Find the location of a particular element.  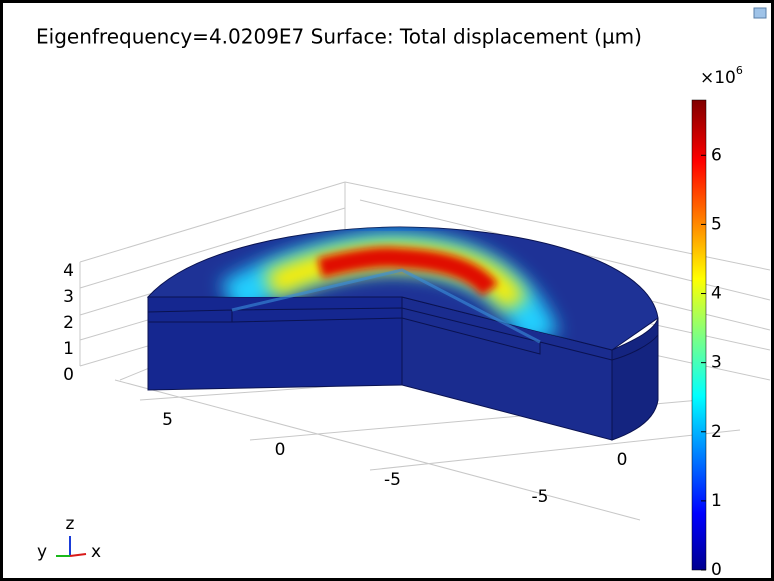

colorbar-tick-label: 3 is located at coordinates (716, 363).